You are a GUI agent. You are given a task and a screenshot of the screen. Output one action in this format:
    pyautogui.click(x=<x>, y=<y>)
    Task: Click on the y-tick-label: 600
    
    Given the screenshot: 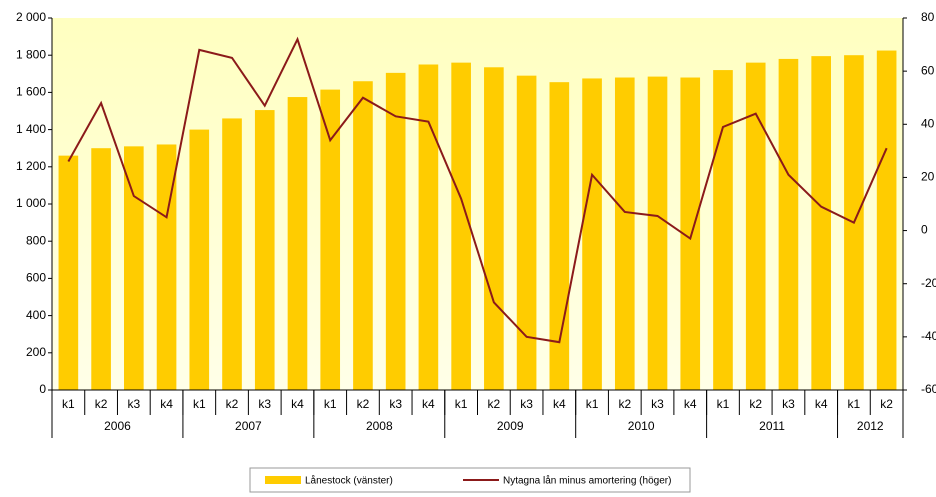 What is the action you would take?
    pyautogui.click(x=36, y=278)
    